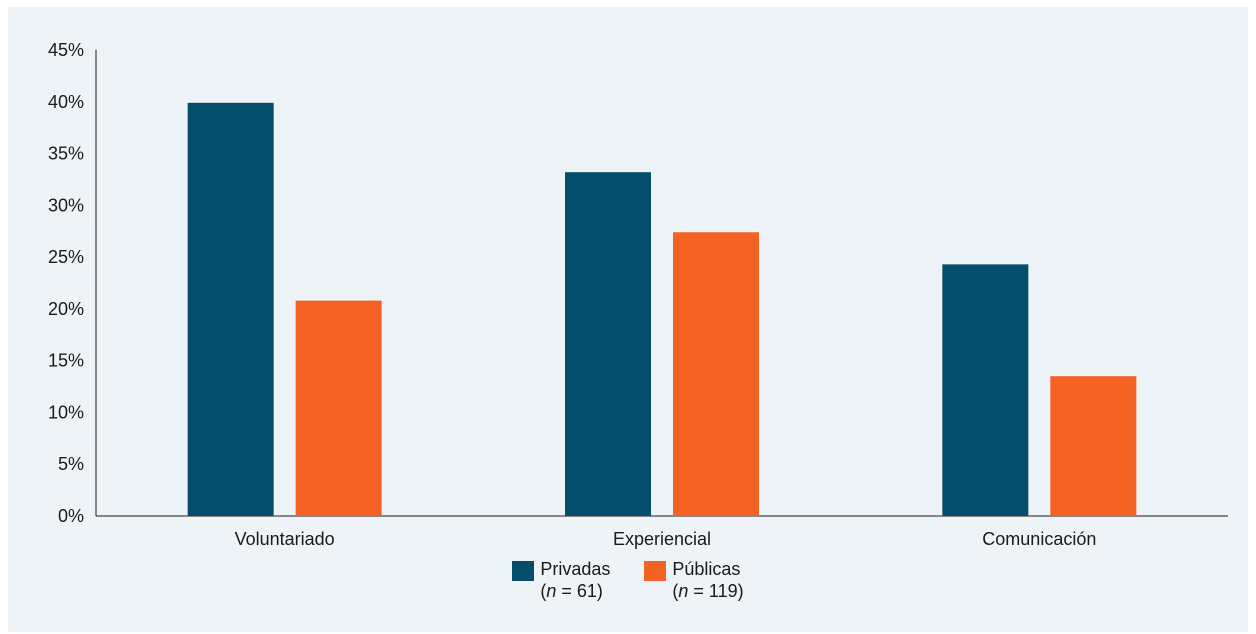 This screenshot has height=634, width=1256. Describe the element at coordinates (66, 102) in the screenshot. I see `y-tick-label: 40%` at that location.